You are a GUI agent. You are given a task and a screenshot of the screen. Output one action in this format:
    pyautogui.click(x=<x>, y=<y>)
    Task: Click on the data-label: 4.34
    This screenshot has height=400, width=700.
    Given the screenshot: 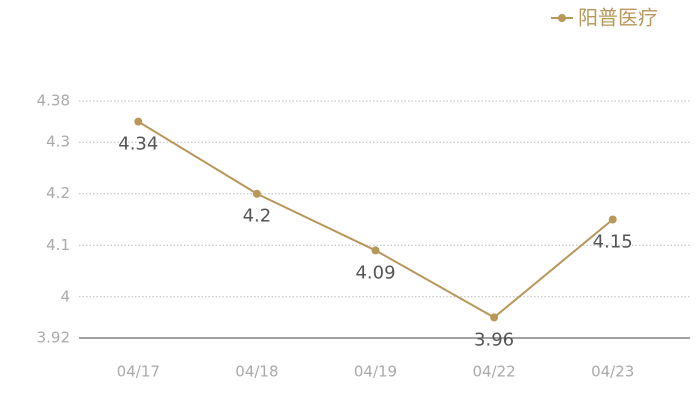 What is the action you would take?
    pyautogui.click(x=138, y=144)
    